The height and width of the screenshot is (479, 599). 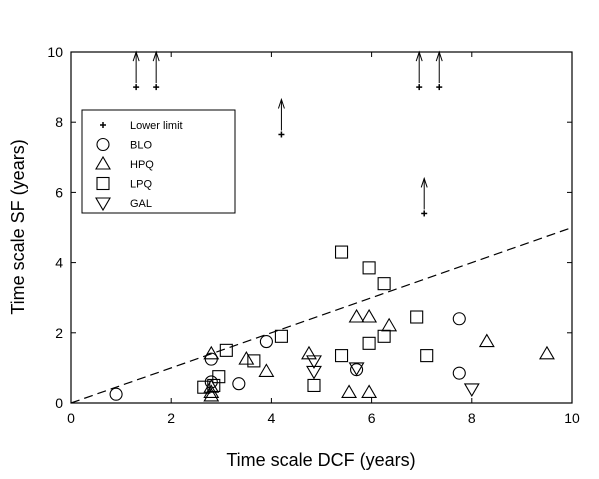 What do you see at coordinates (141, 204) in the screenshot?
I see `legend-gal-label: GAL` at bounding box center [141, 204].